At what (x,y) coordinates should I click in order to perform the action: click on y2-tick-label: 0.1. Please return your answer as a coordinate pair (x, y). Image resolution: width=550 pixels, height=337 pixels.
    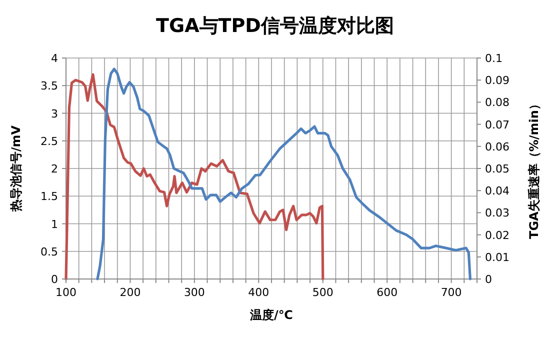
    Looking at the image, I should click on (493, 58).